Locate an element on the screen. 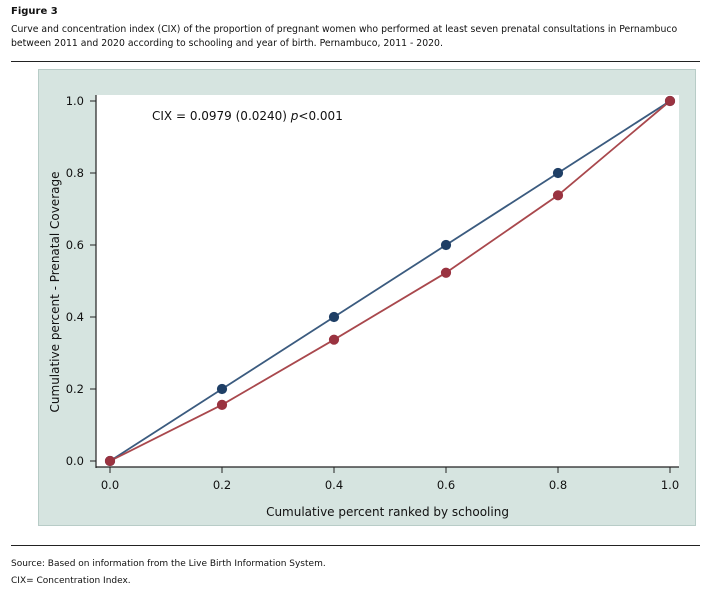 Image resolution: width=712 pixels, height=592 pixels. cix-annotation: CIX = 0.0979 (0.0240) p<0.001 is located at coordinates (247, 116).